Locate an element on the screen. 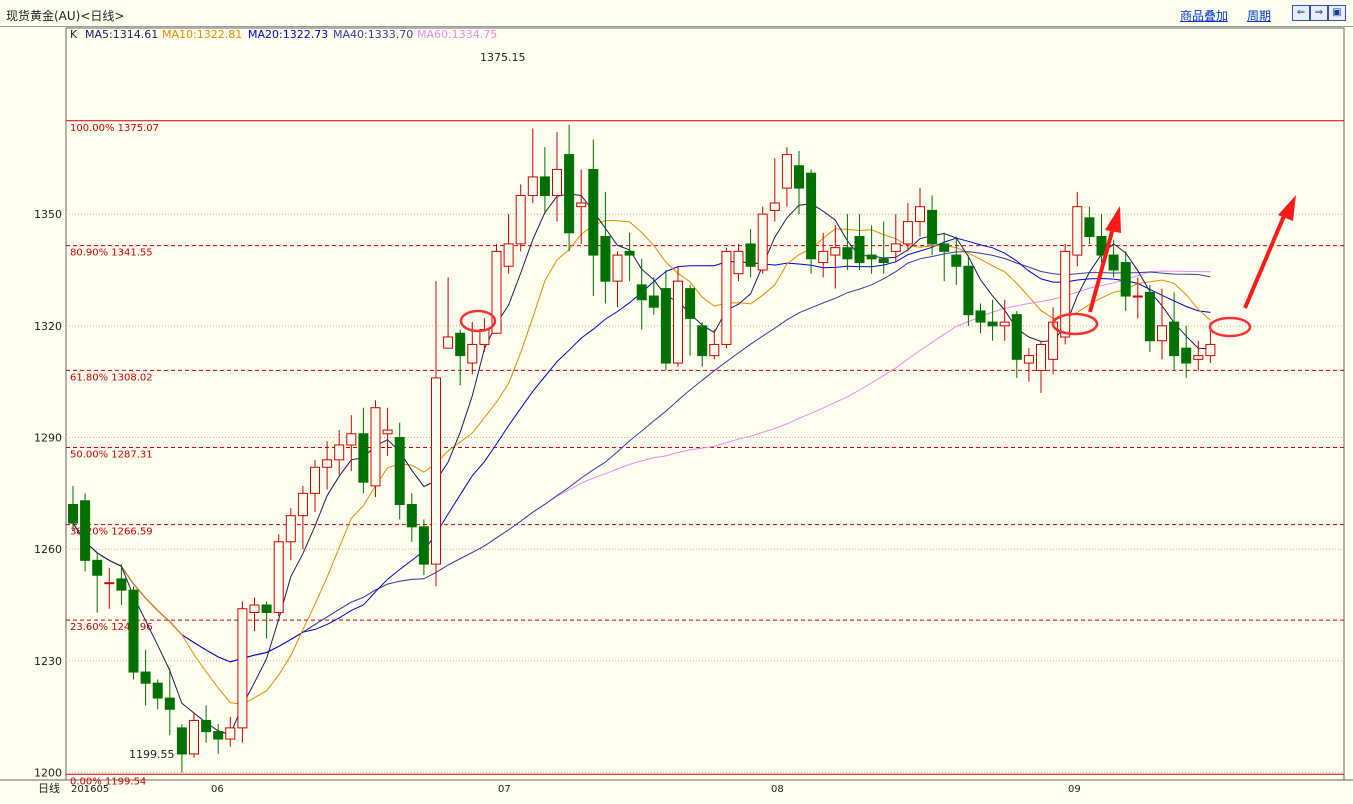 This screenshot has width=1353, height=804. y-tick-label: 1200 is located at coordinates (48, 773).